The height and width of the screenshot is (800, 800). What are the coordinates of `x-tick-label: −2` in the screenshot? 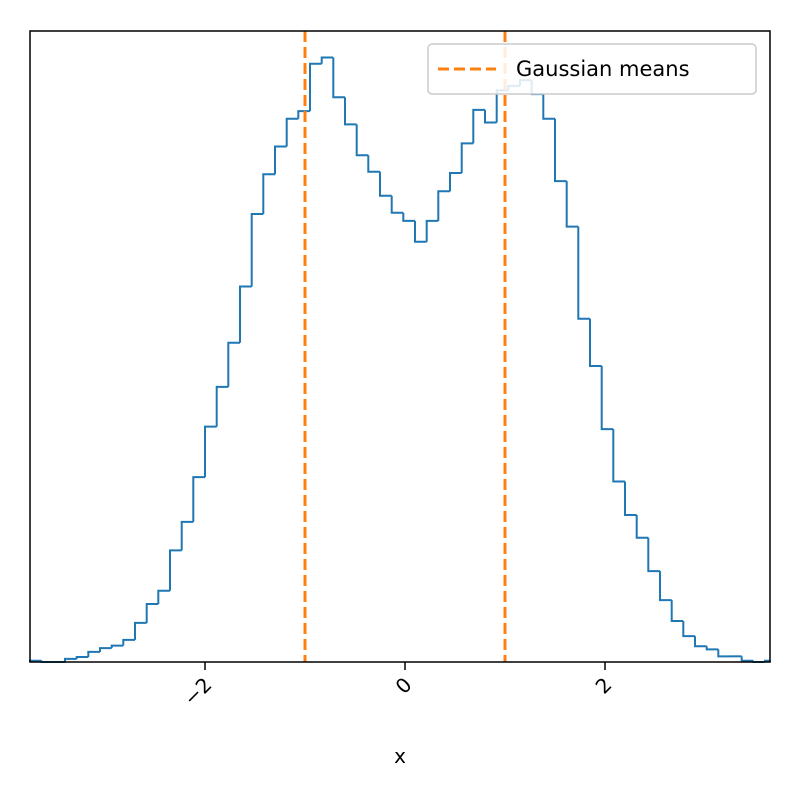 It's located at (198, 692).